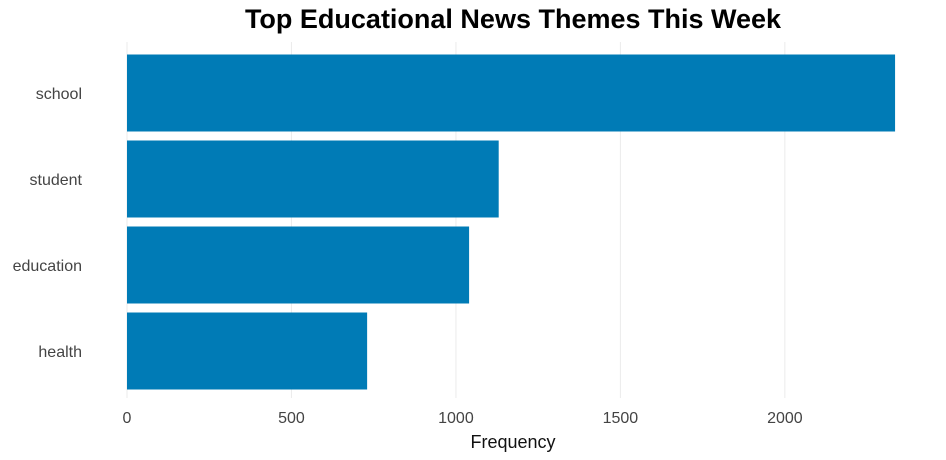 This screenshot has height=460, width=946. What do you see at coordinates (512, 442) in the screenshot?
I see `x-axis-title: Frequency` at bounding box center [512, 442].